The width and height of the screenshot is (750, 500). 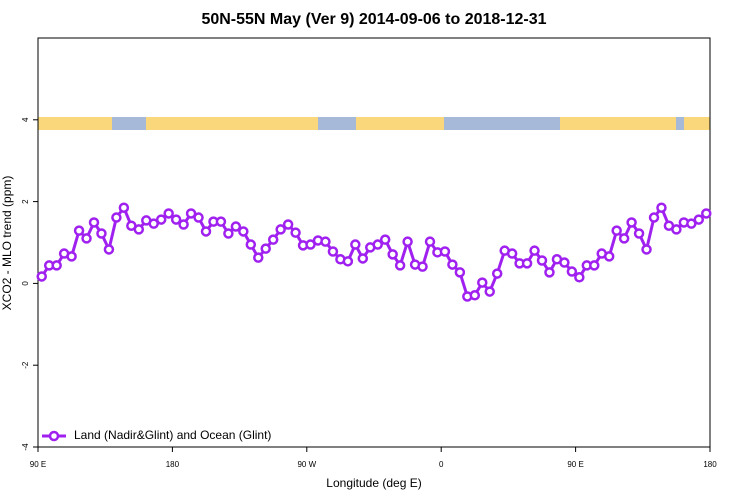 I want to click on x-axis-label: Longitude (deg E), so click(x=373, y=483).